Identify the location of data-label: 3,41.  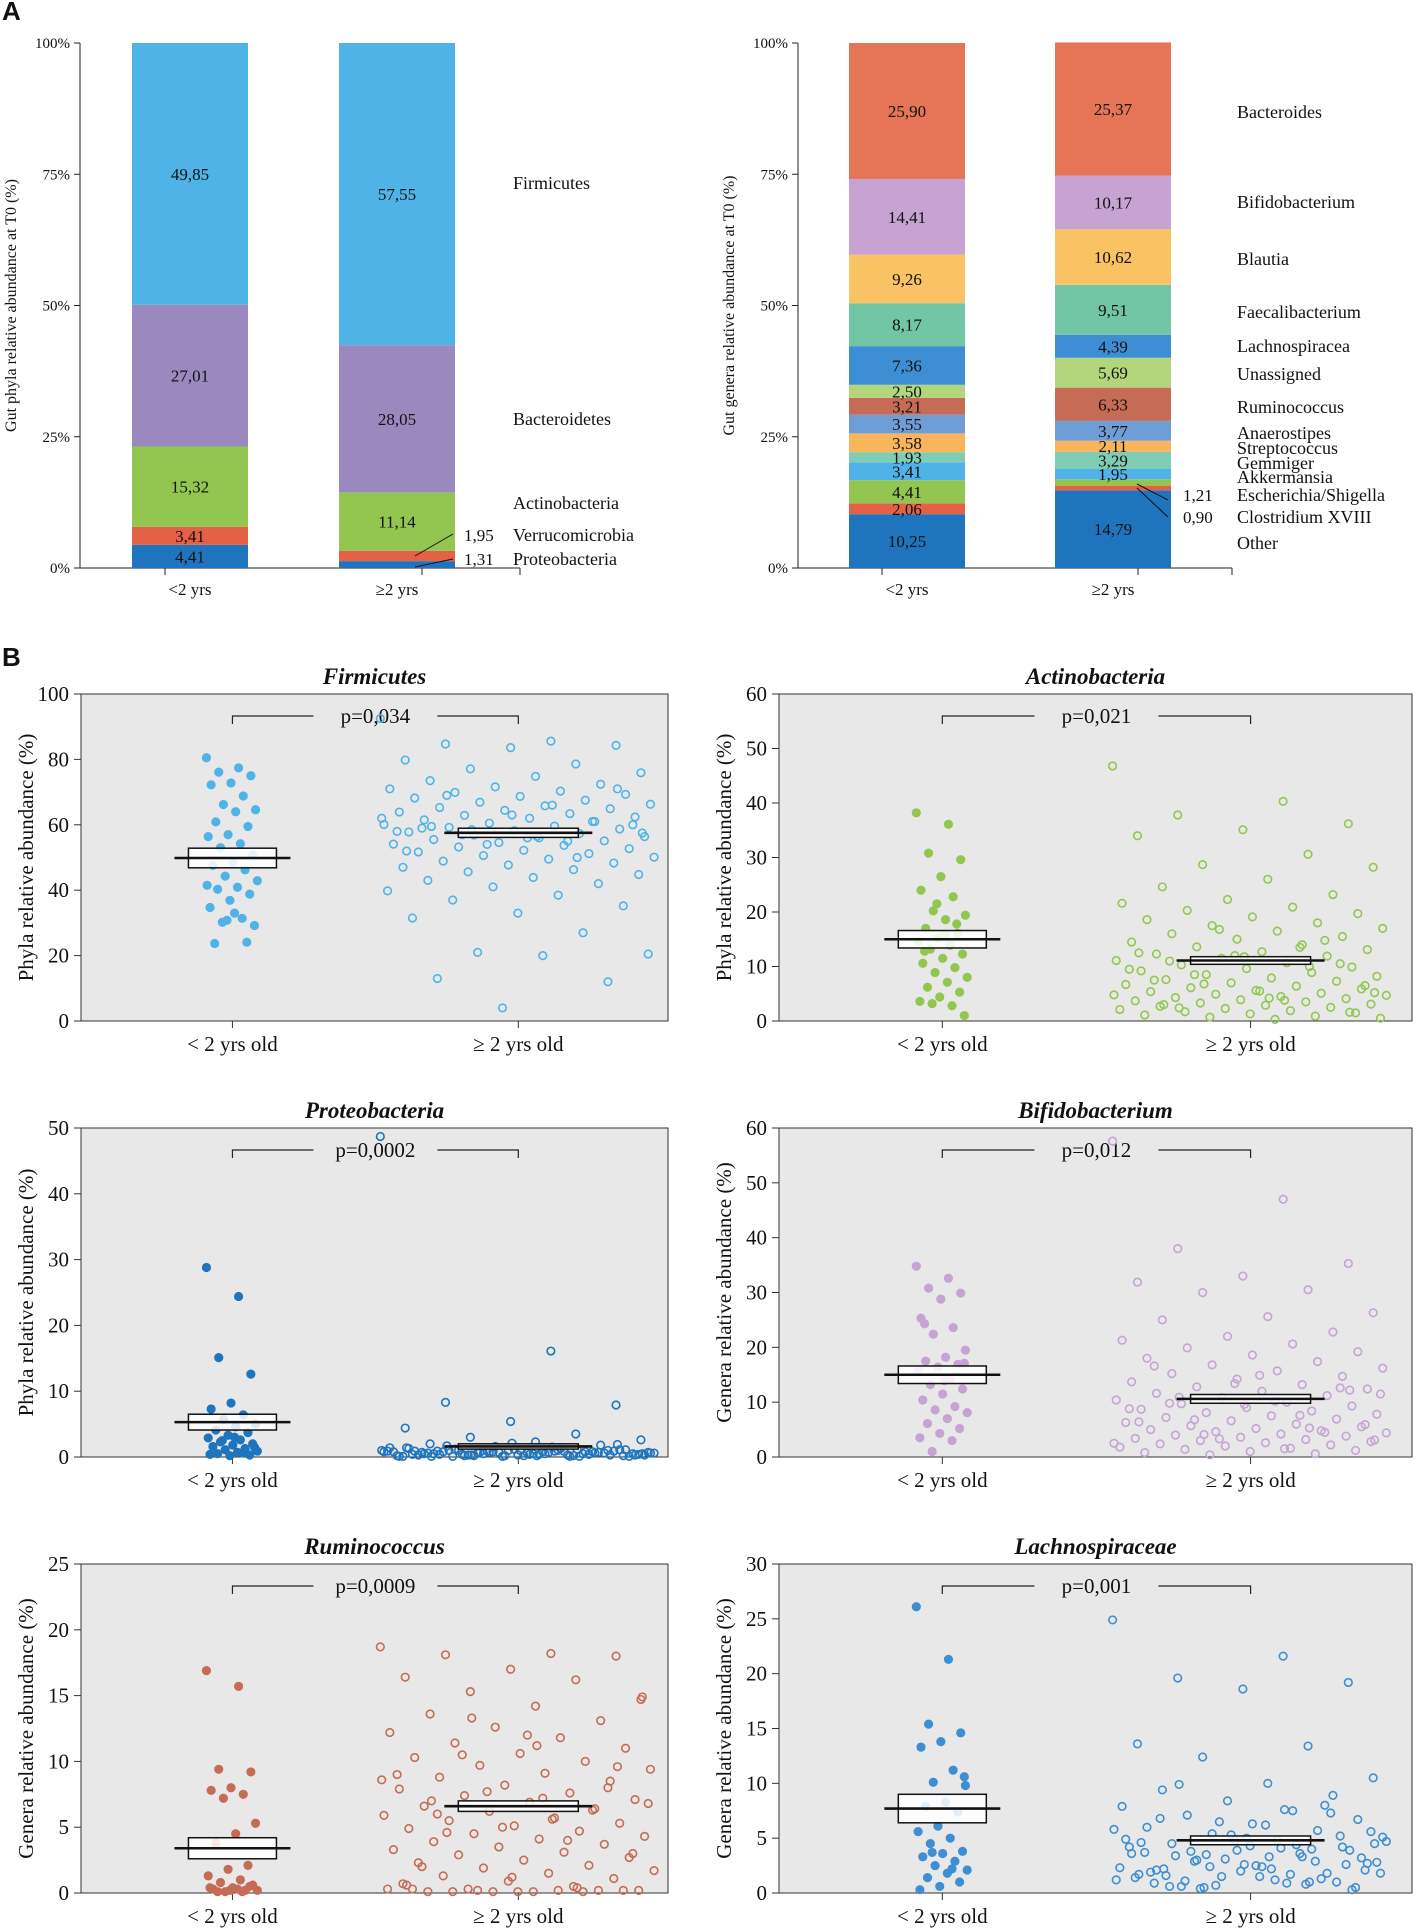
(907, 471).